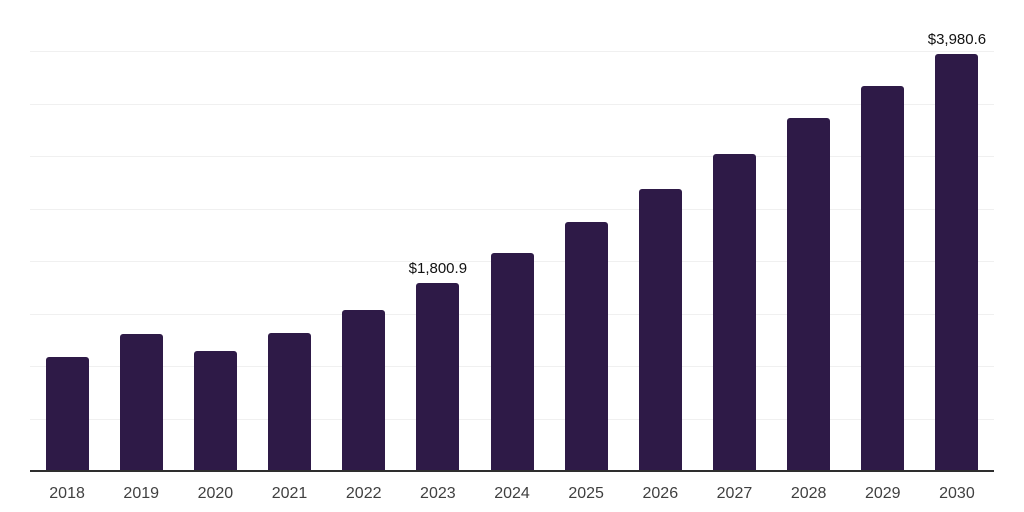  I want to click on bar-2019, so click(141, 402).